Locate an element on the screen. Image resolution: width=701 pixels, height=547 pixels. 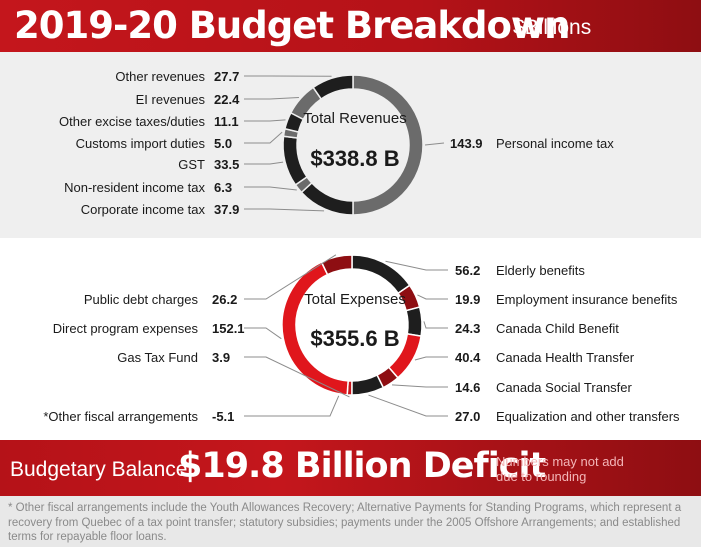
exp-value-cht: 40.4 is located at coordinates (468, 357).